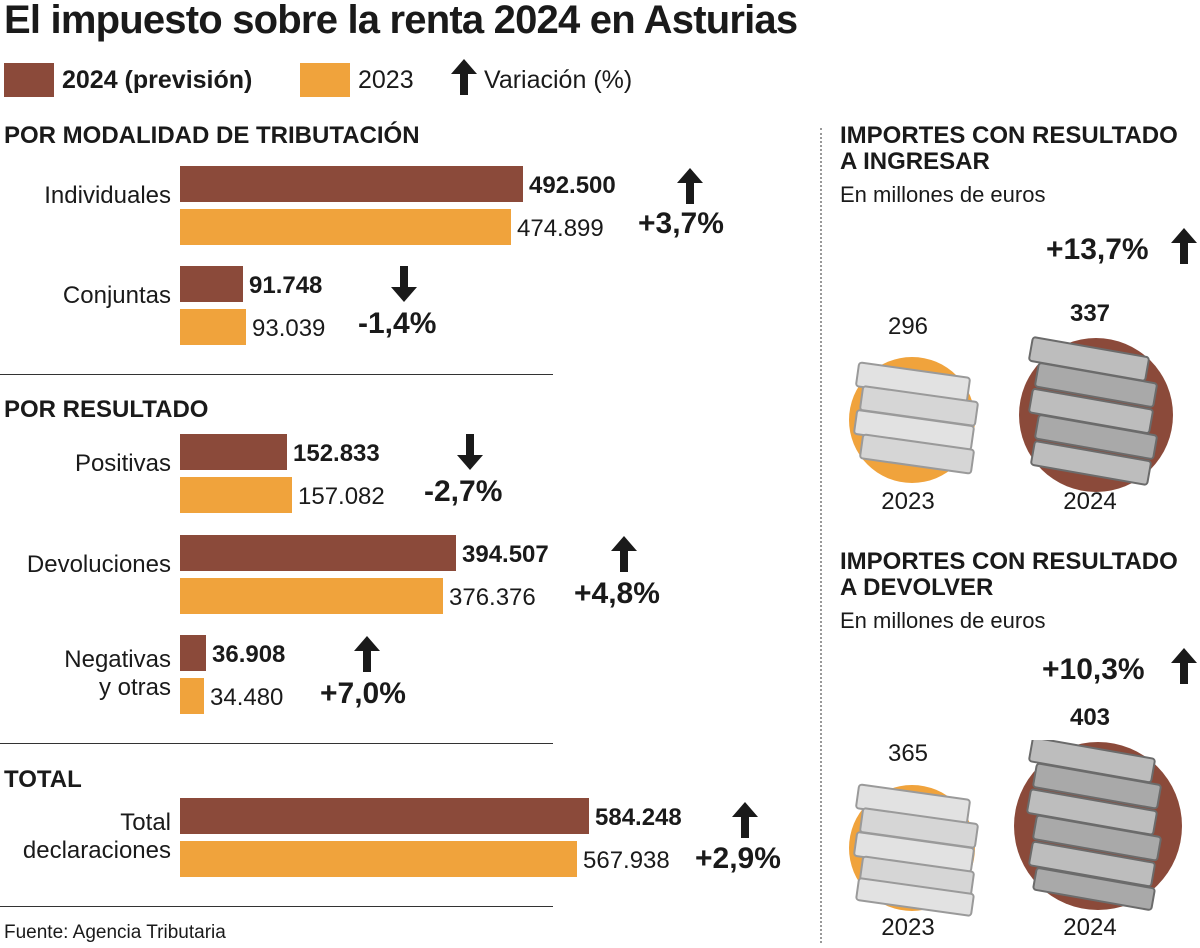 The height and width of the screenshot is (948, 1200). What do you see at coordinates (943, 194) in the screenshot?
I see `panel-unit-ingresar: En millones de euros` at bounding box center [943, 194].